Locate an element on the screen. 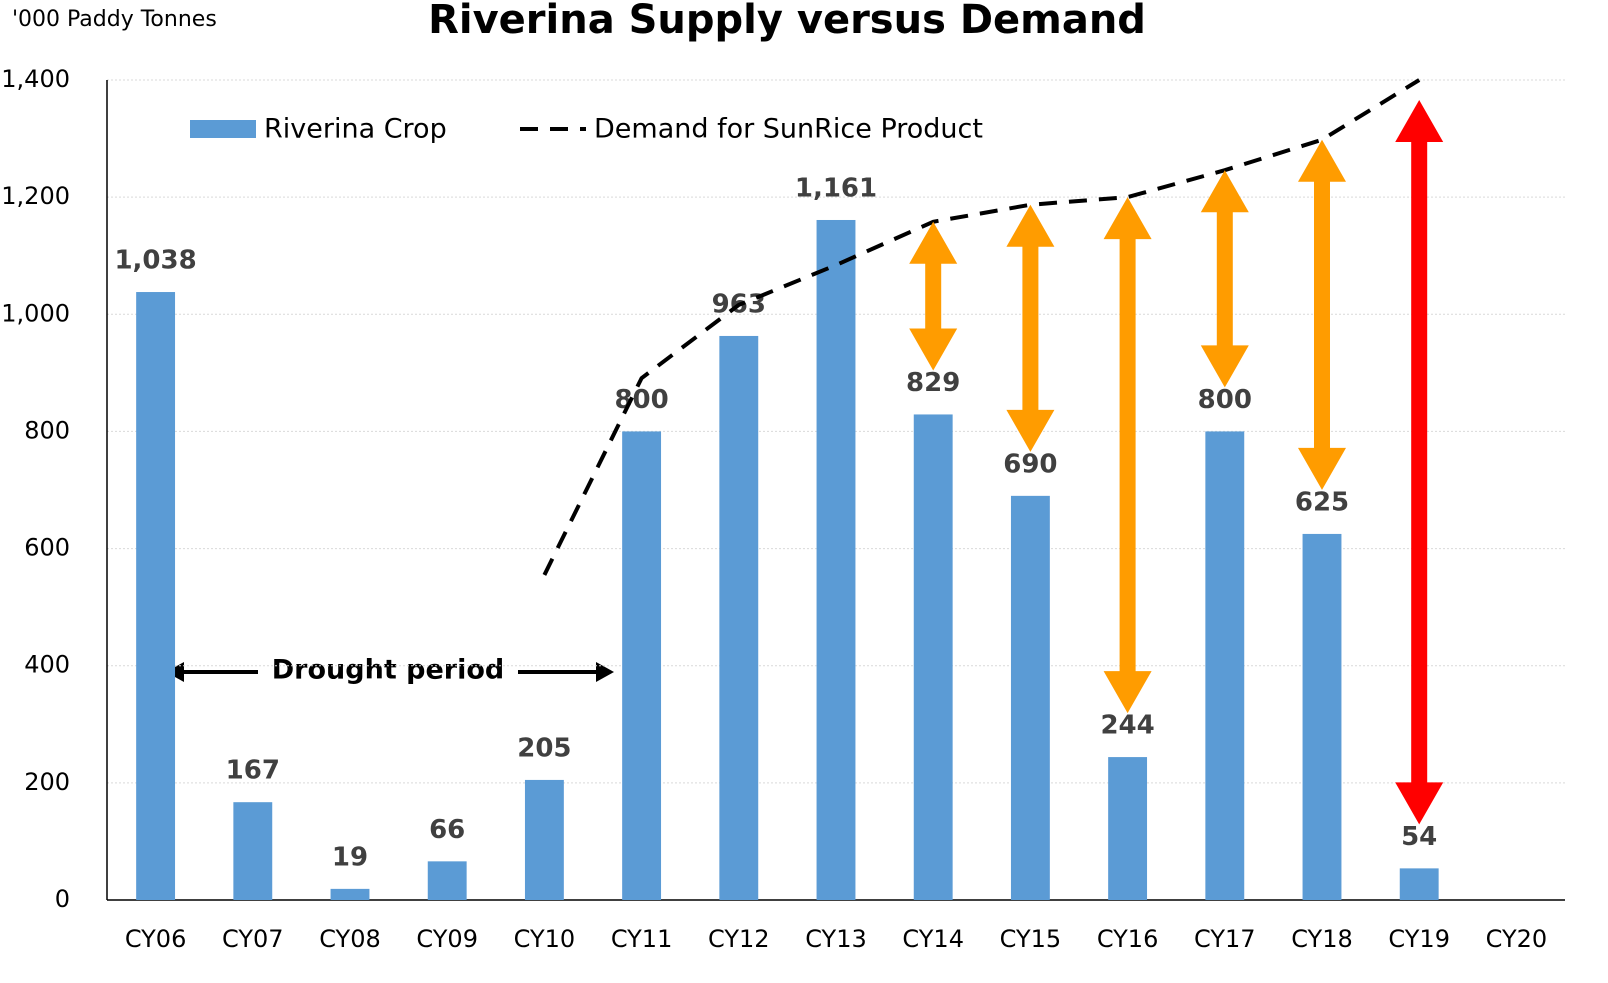  y-tick-label: 1,000 is located at coordinates (35, 313).